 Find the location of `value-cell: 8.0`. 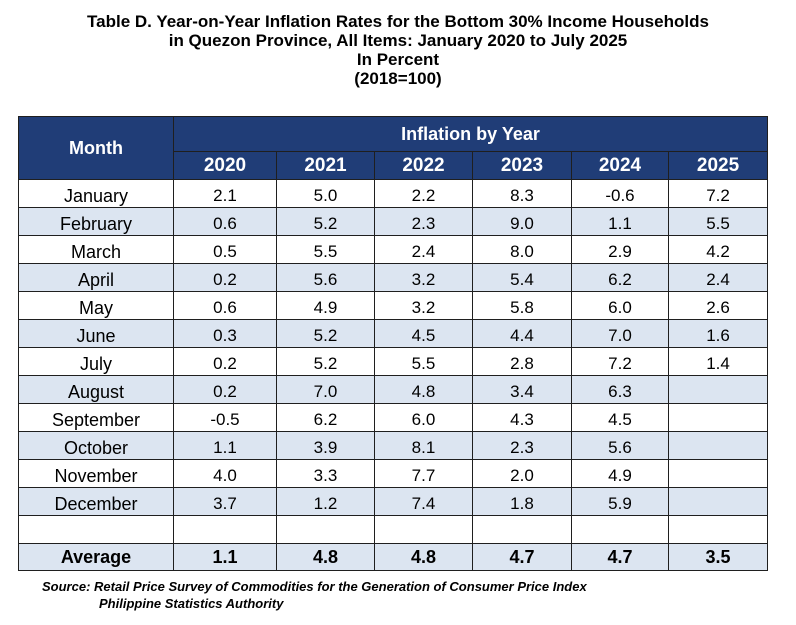

value-cell: 8.0 is located at coordinates (522, 249).